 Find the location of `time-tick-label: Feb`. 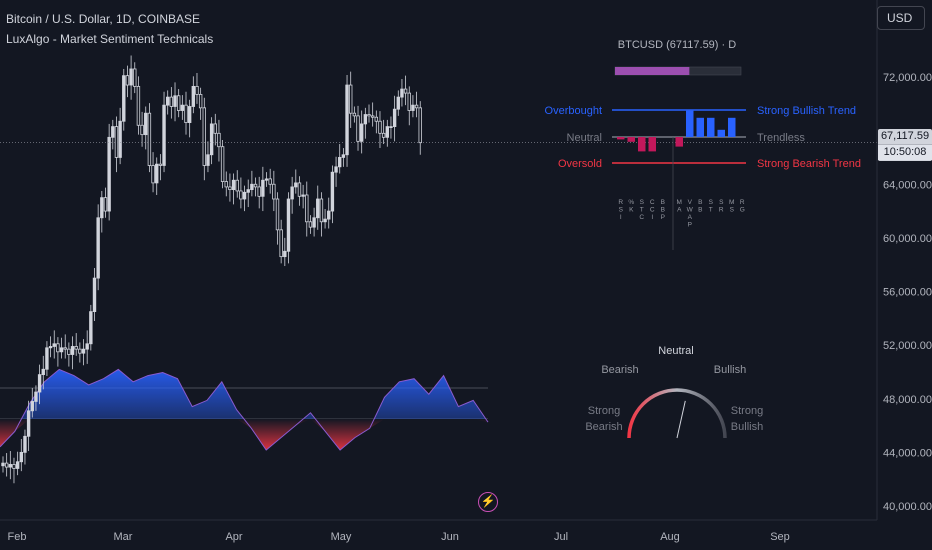

time-tick-label: Feb is located at coordinates (17, 537).